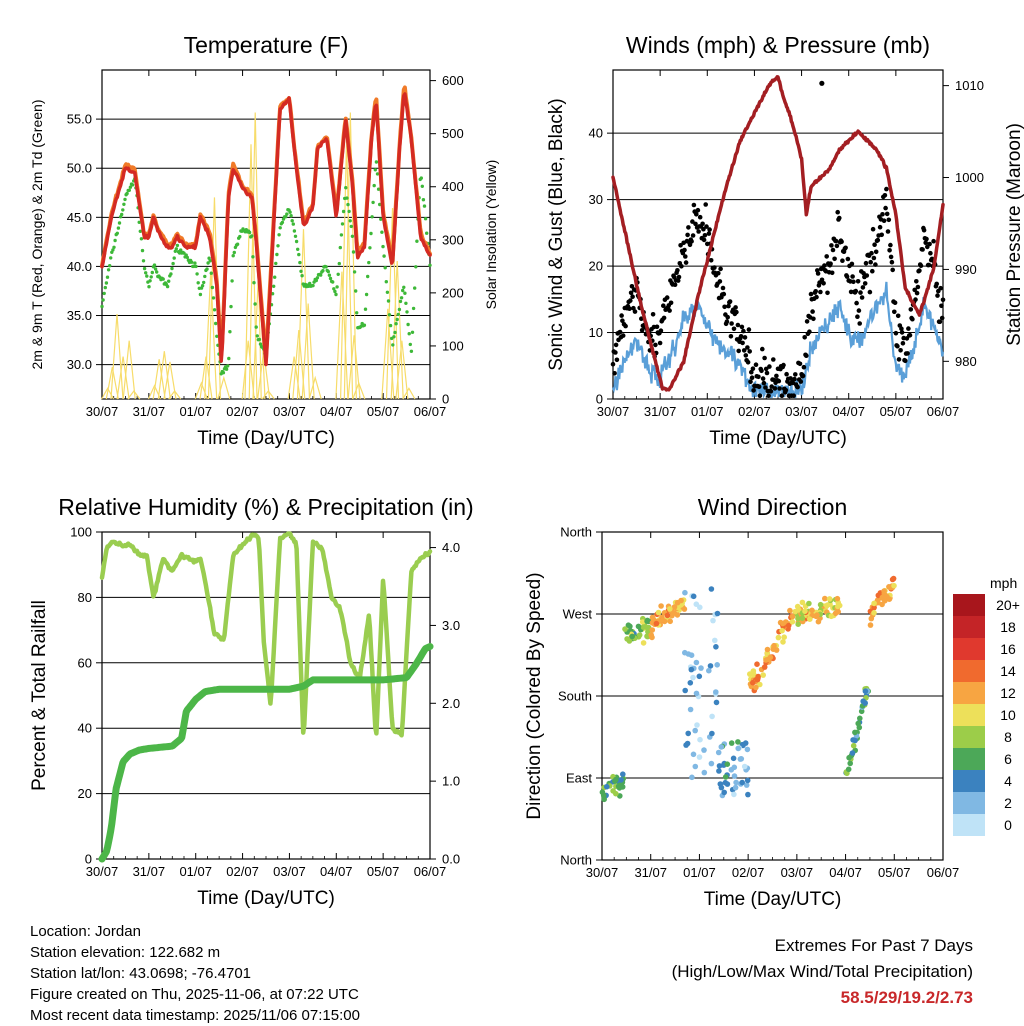 Image resolution: width=1024 pixels, height=1026 pixels. I want to click on y-tick-label: South, so click(575, 696).